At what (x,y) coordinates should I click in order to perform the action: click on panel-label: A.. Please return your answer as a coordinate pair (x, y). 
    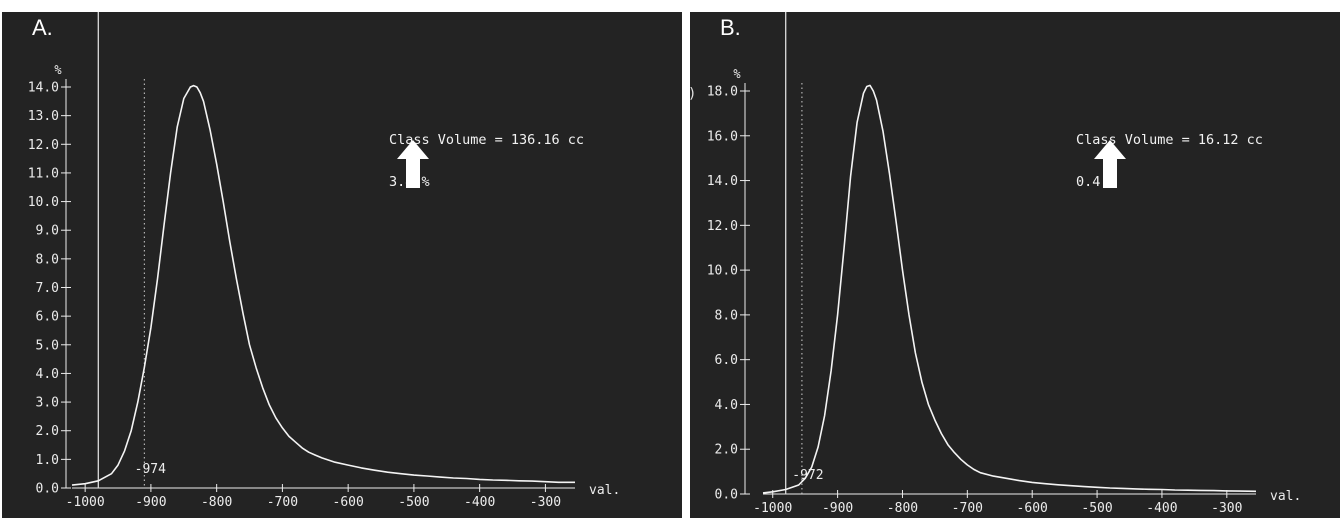
    Looking at the image, I should click on (42, 27).